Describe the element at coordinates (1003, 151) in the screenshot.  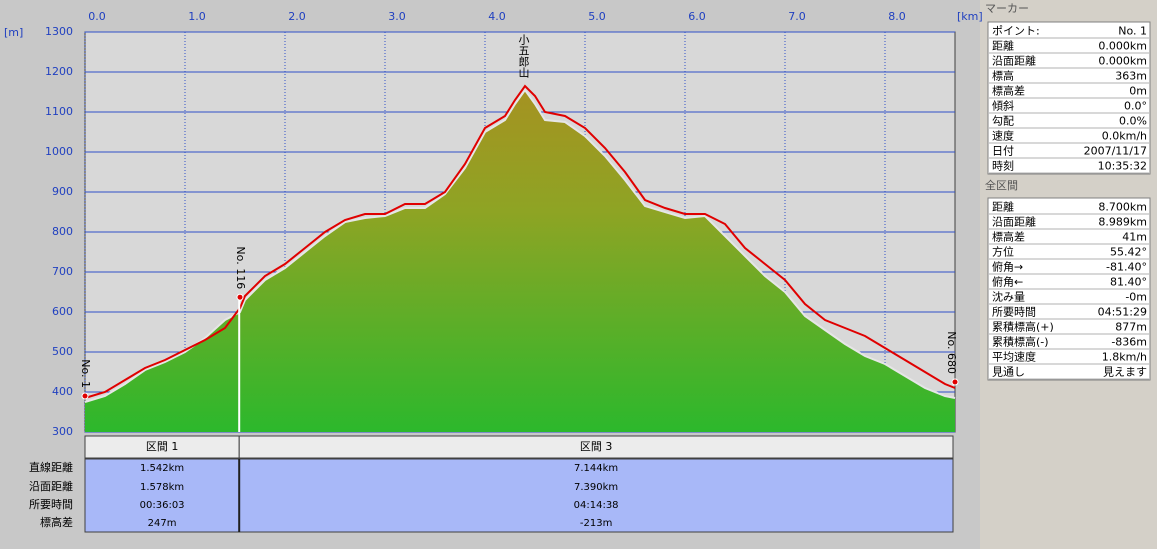
I see `panel-key: 日付` at that location.